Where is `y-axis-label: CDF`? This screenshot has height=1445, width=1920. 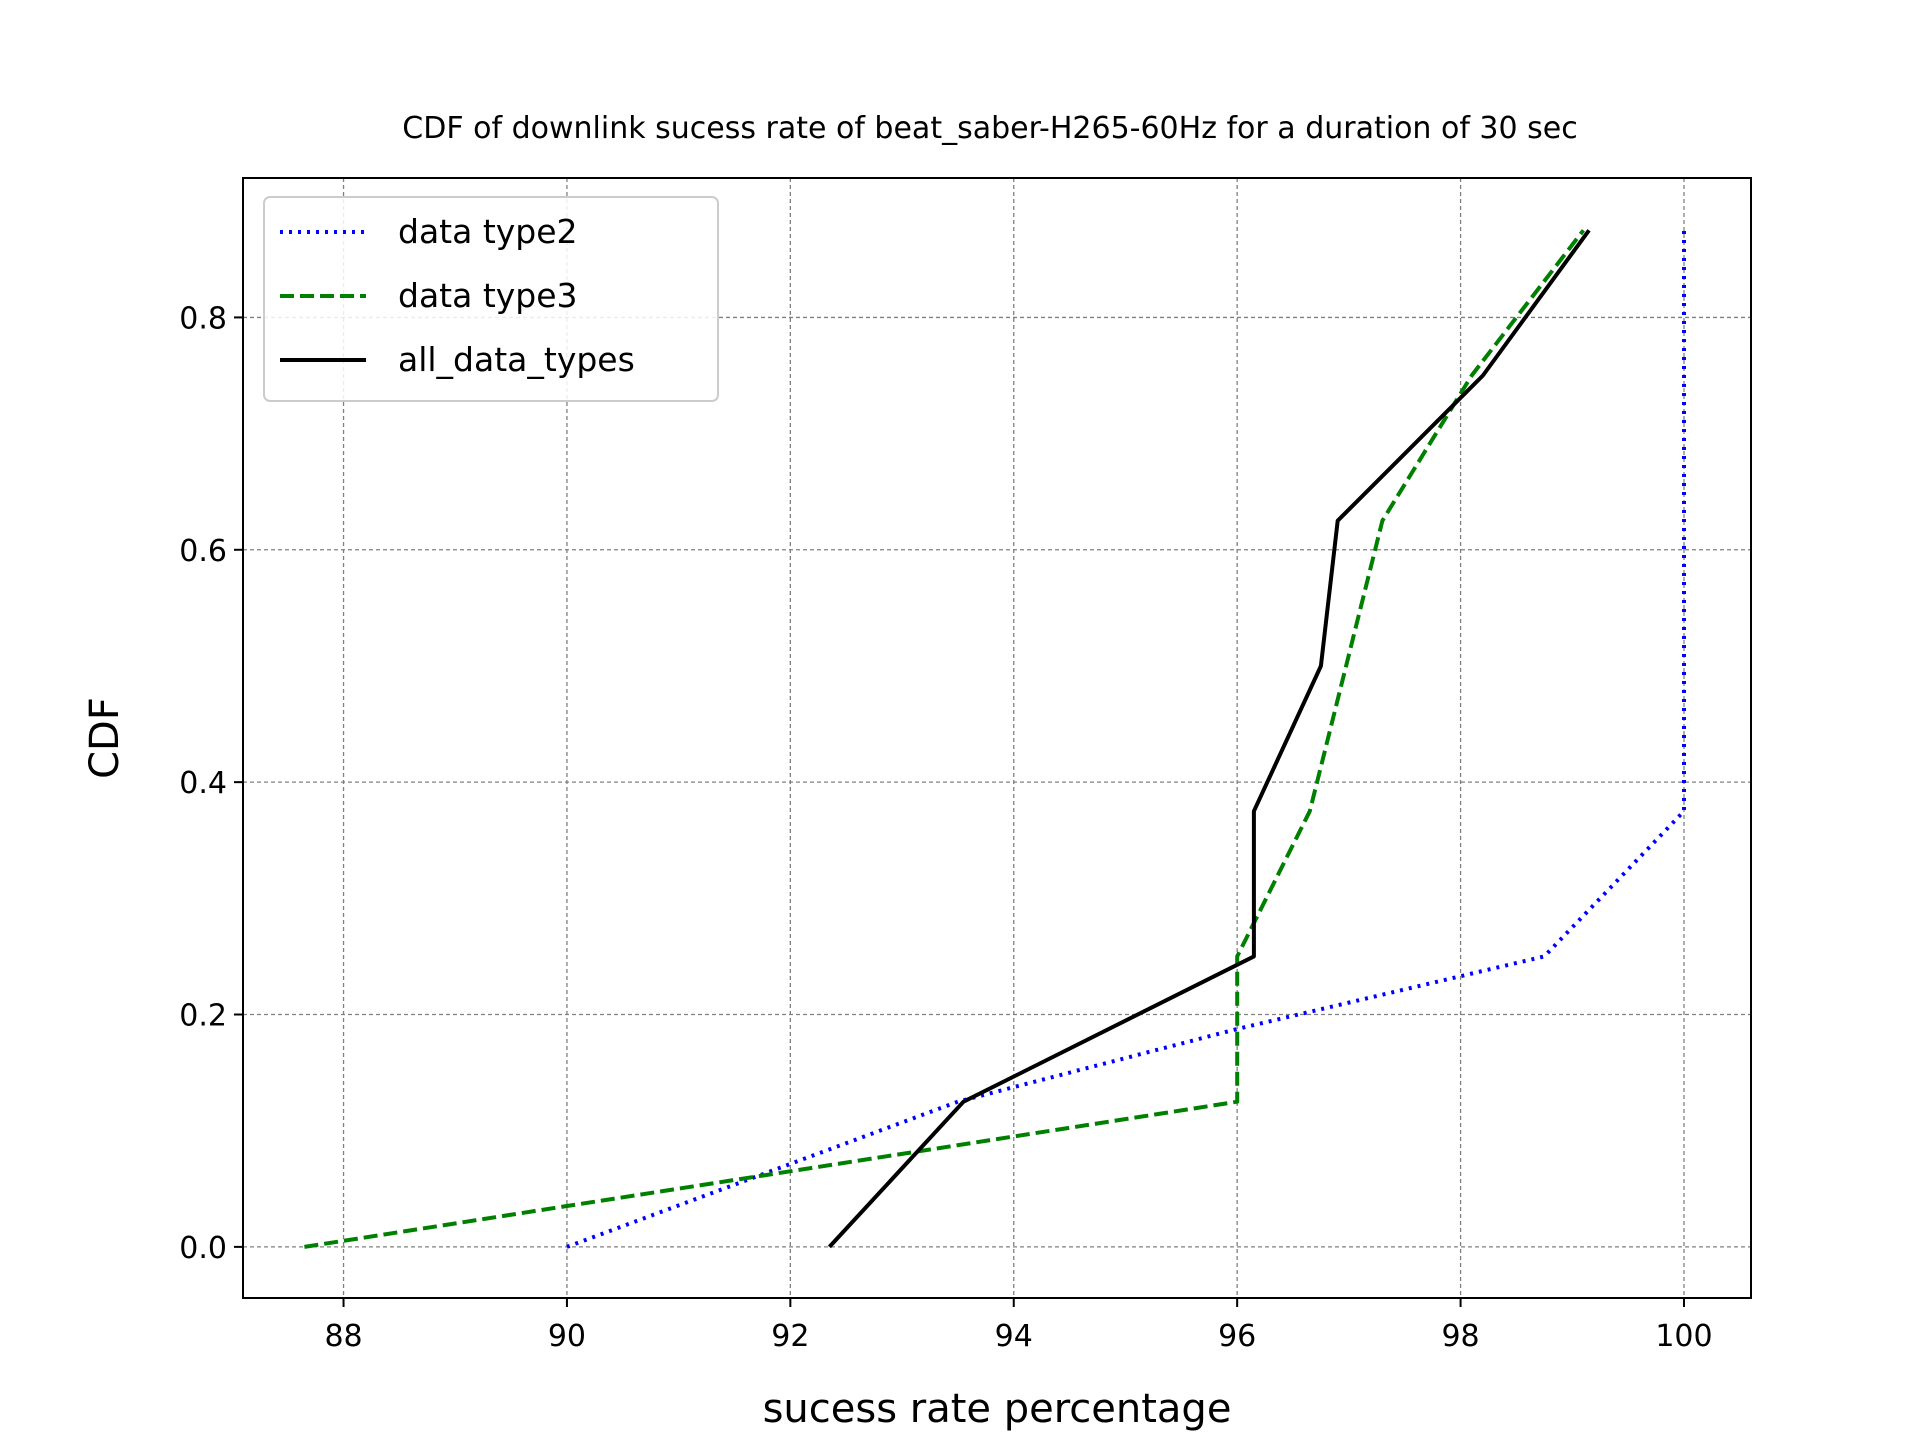
y-axis-label: CDF is located at coordinates (105, 738).